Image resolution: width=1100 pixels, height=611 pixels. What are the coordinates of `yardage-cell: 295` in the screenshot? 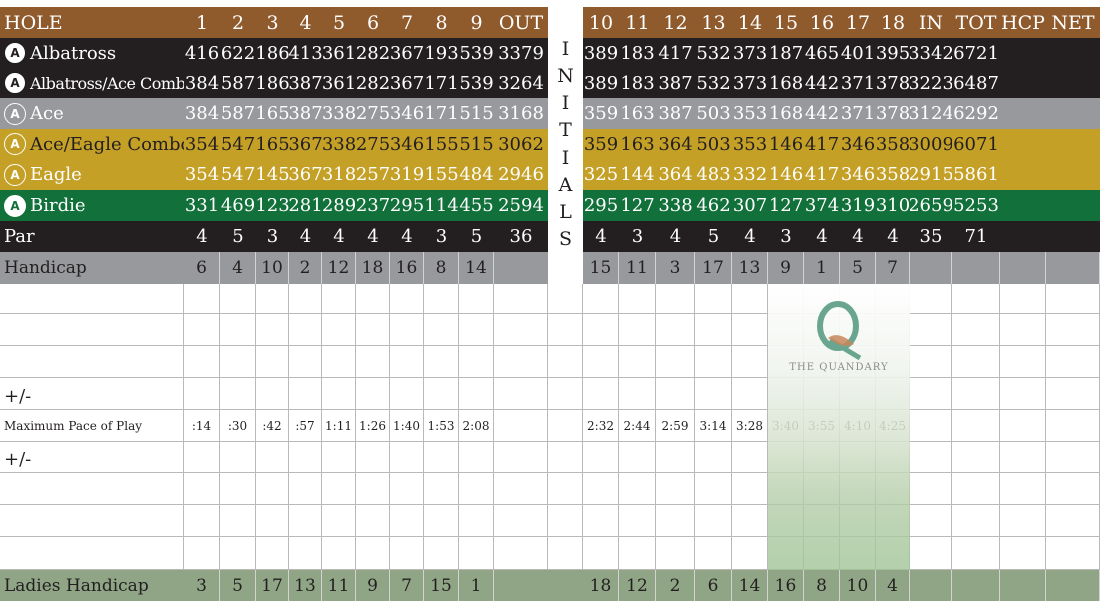 It's located at (407, 205).